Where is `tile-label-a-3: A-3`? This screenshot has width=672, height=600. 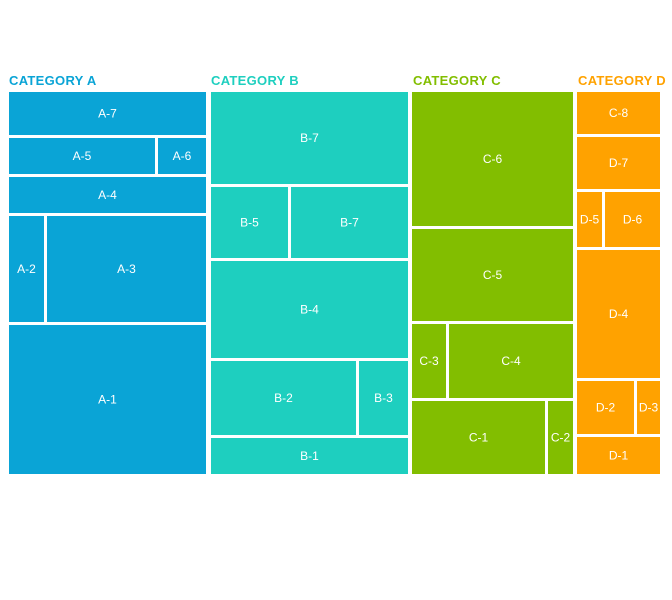 tile-label-a-3: A-3 is located at coordinates (126, 269).